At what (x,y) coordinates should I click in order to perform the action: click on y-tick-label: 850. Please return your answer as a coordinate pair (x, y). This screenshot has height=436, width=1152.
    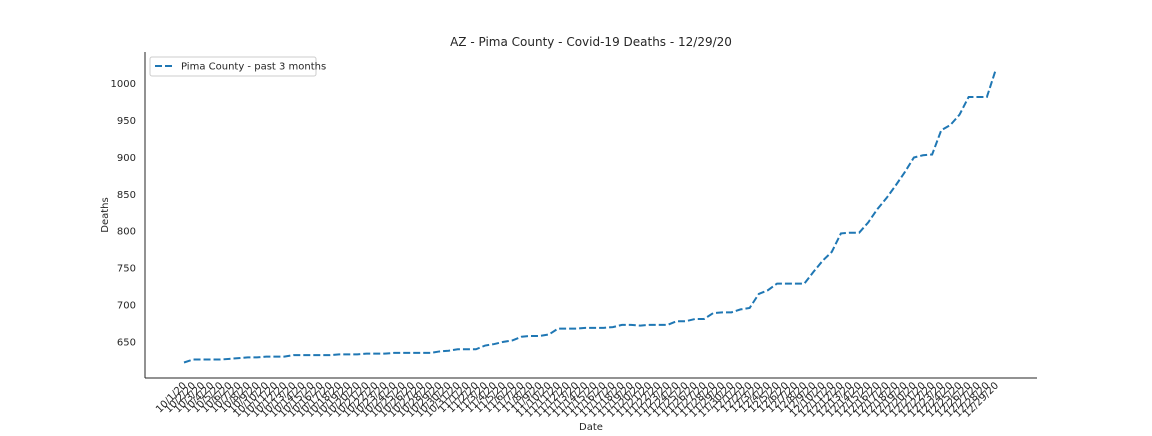
    Looking at the image, I should click on (126, 195).